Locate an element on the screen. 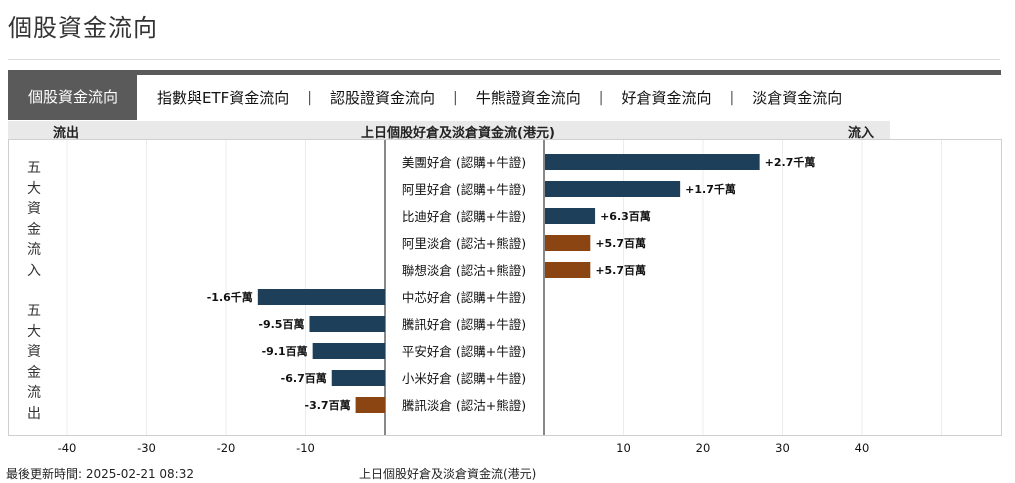 The width and height of the screenshot is (1015, 483). x-tick-label: -10 is located at coordinates (305, 448).